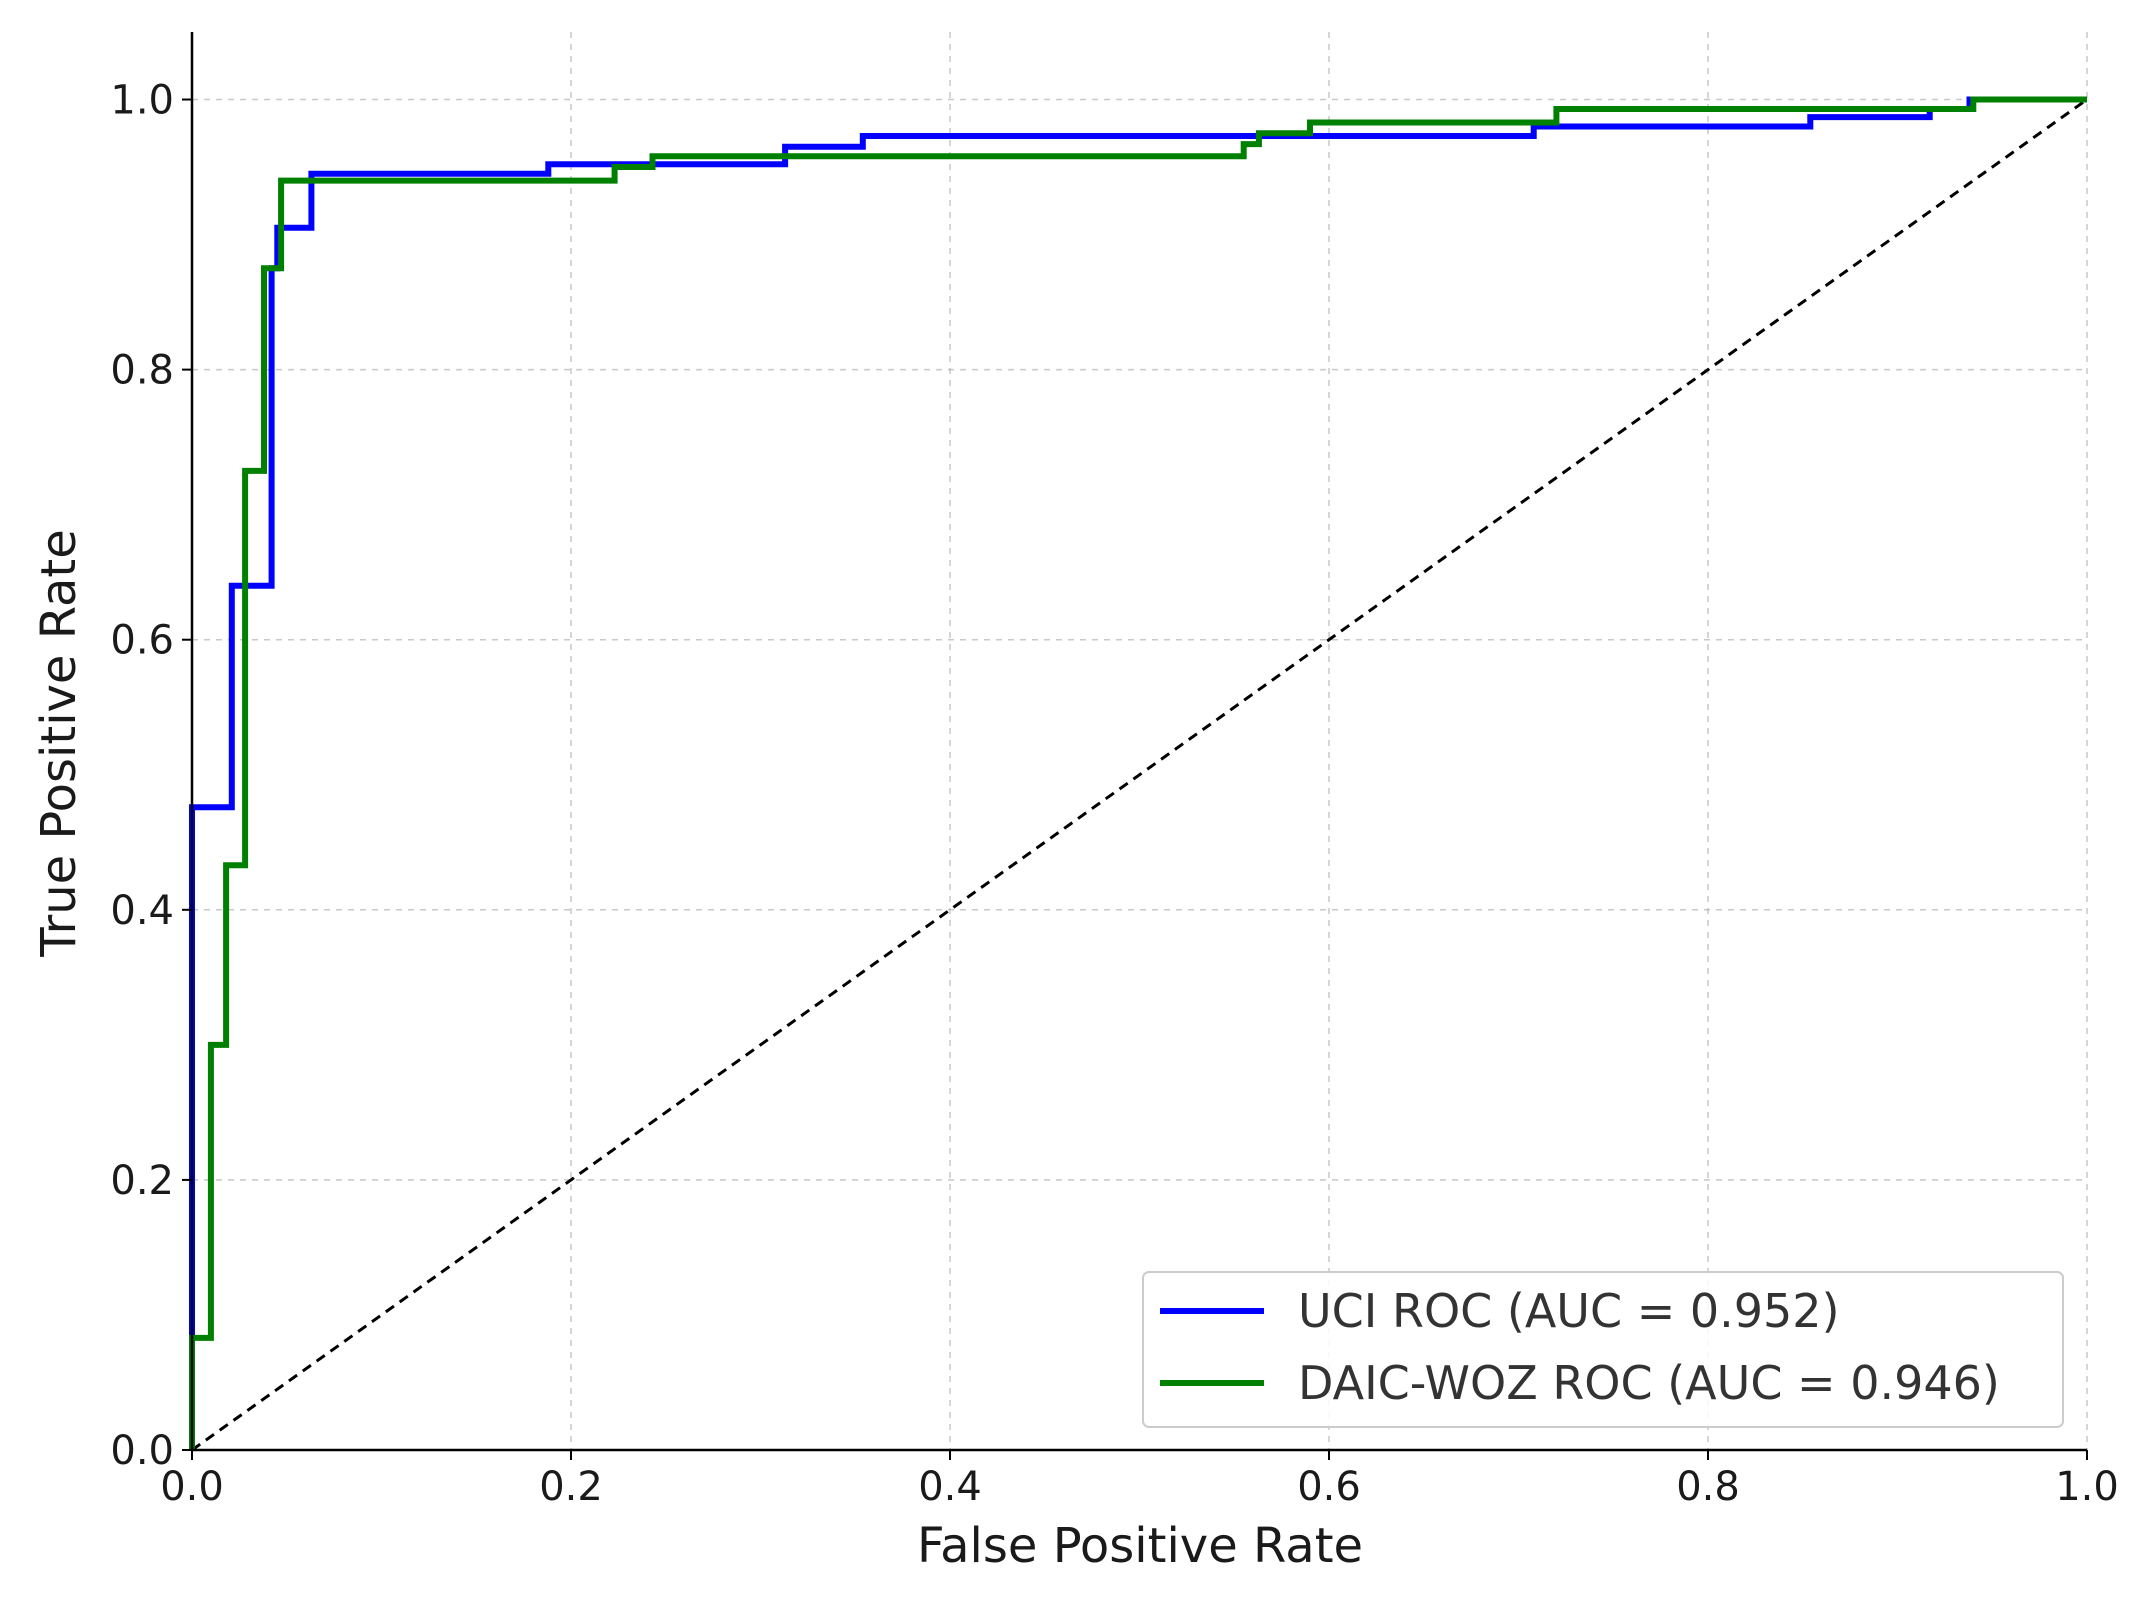 This screenshot has height=1597, width=2131. What do you see at coordinates (2087, 1487) in the screenshot?
I see `x-tick-label: 1.0` at bounding box center [2087, 1487].